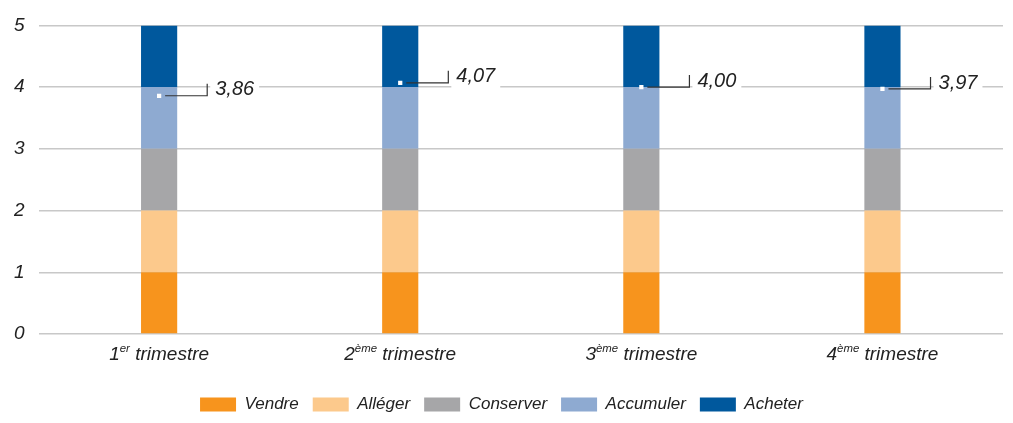 The height and width of the screenshot is (423, 1013). I want to click on legend-label: Vendre, so click(271, 404).